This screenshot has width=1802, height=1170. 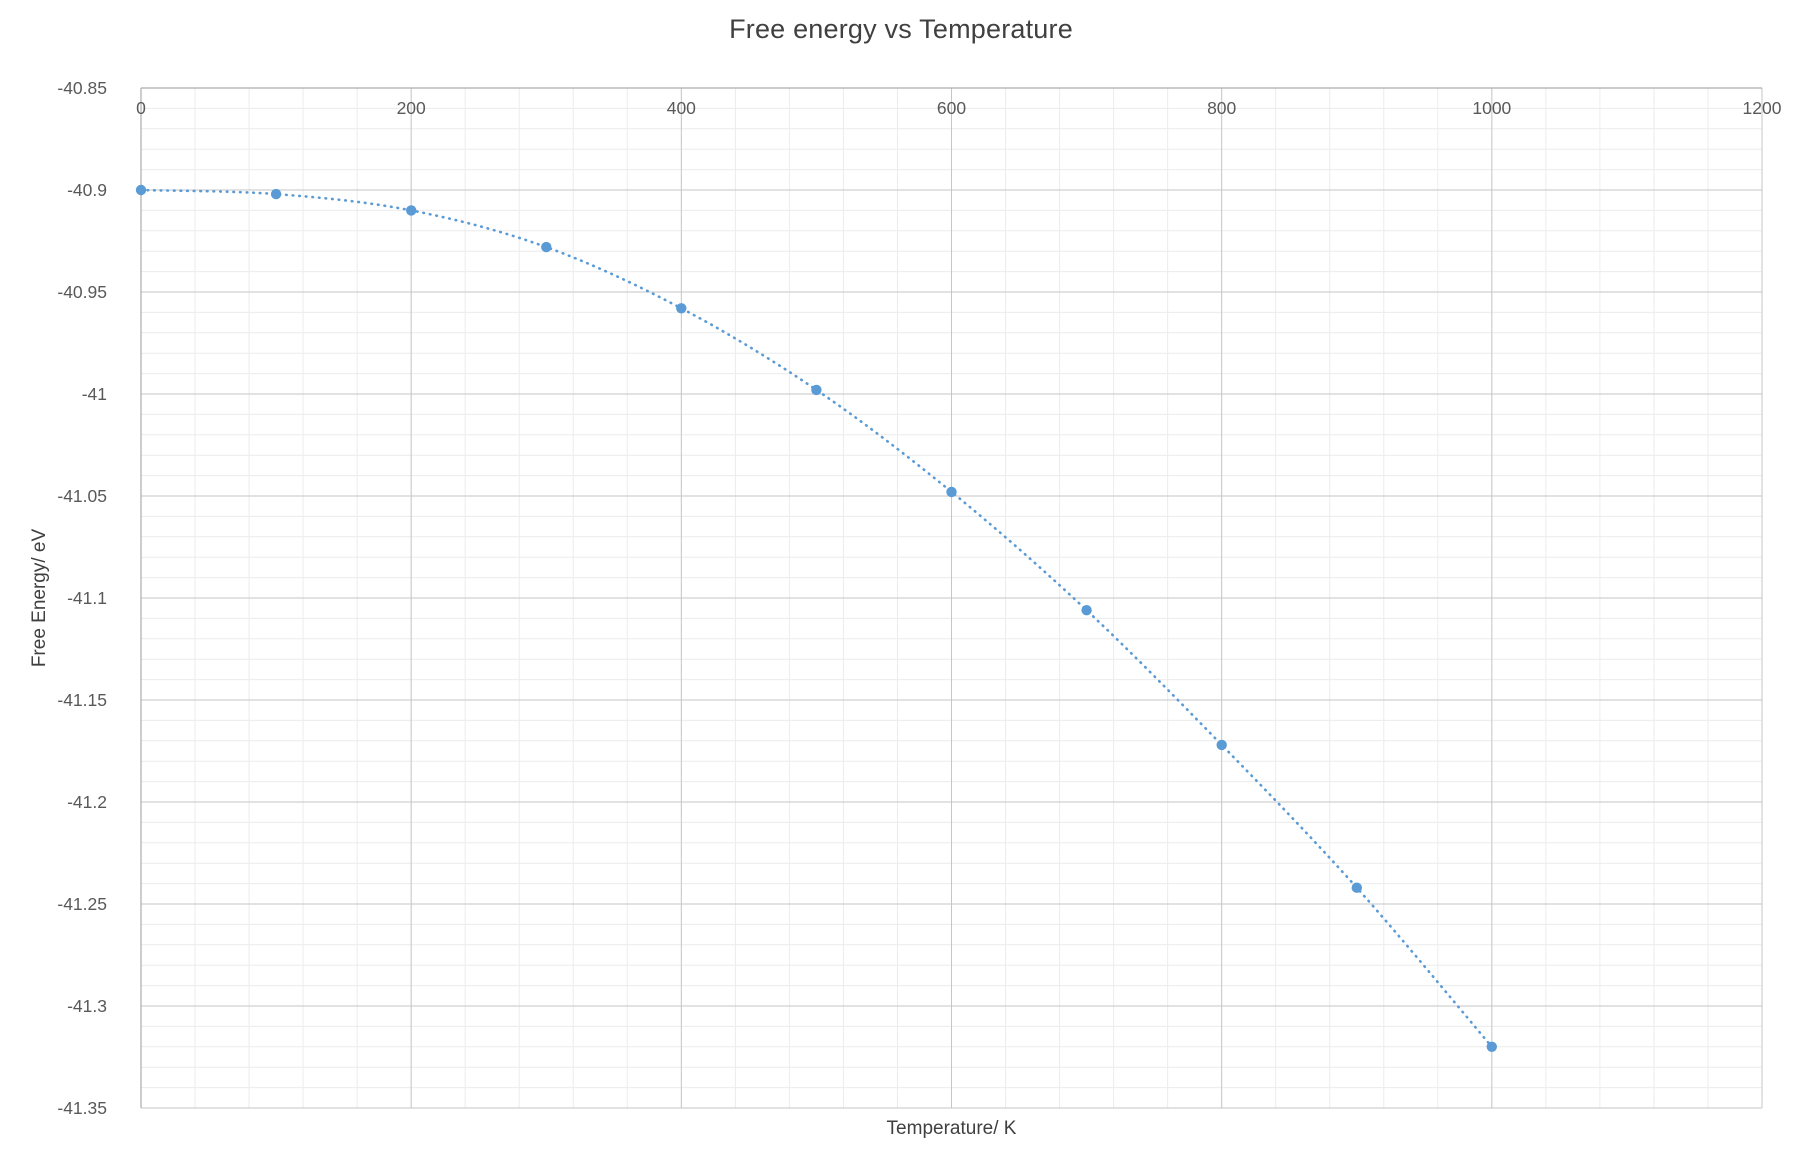 What do you see at coordinates (87, 802) in the screenshot?
I see `y-tick-label: -41.2` at bounding box center [87, 802].